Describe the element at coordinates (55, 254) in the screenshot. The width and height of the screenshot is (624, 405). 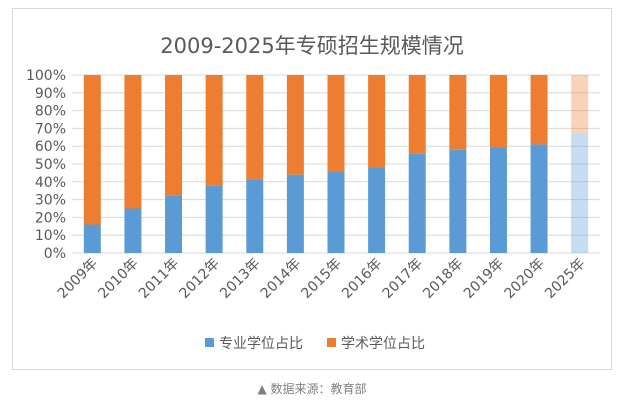
I see `y-tick-label: 0%` at that location.